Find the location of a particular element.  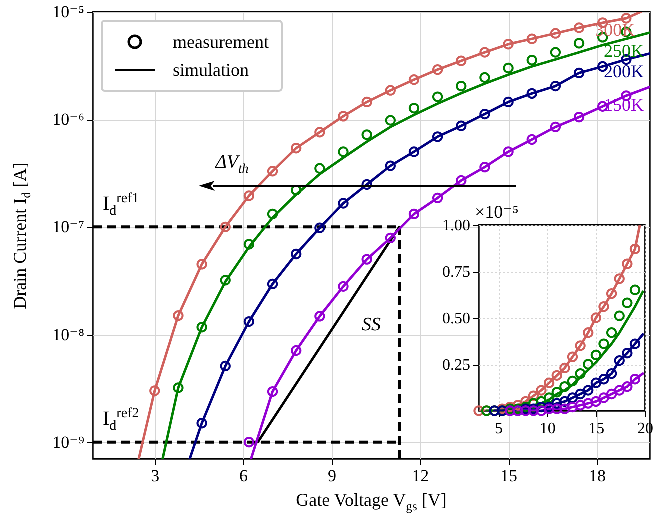

series-label: 200K is located at coordinates (624, 72).